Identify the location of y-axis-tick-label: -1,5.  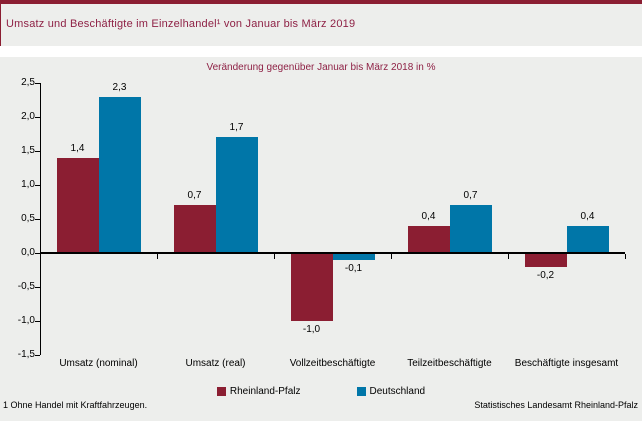
(26, 354).